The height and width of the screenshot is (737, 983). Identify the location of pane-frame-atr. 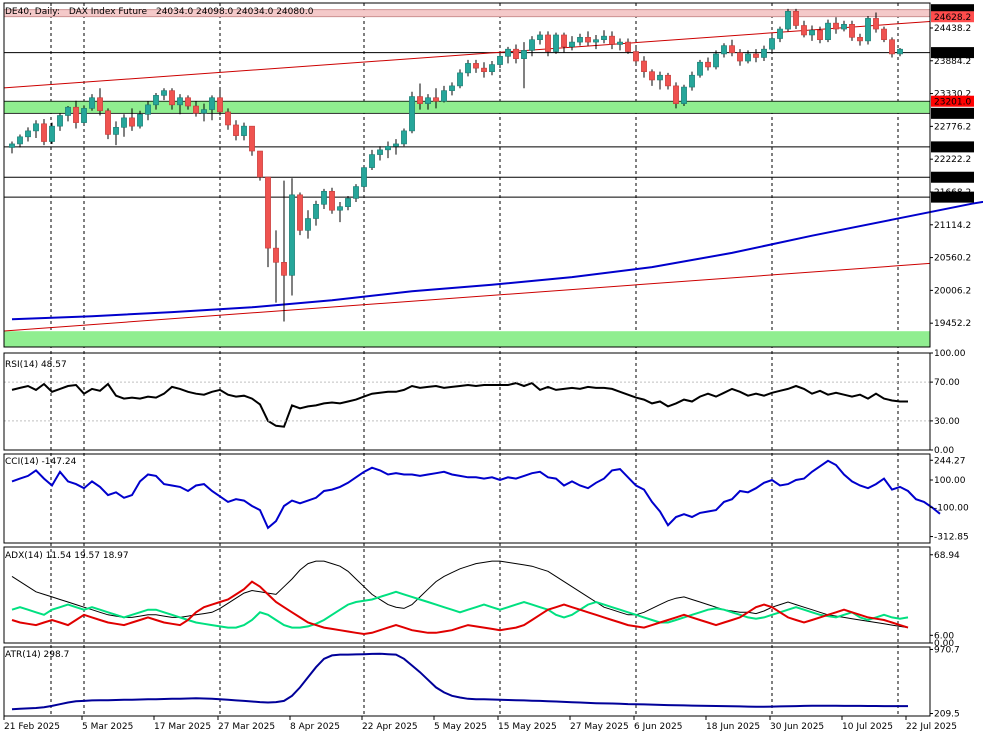
(467, 681).